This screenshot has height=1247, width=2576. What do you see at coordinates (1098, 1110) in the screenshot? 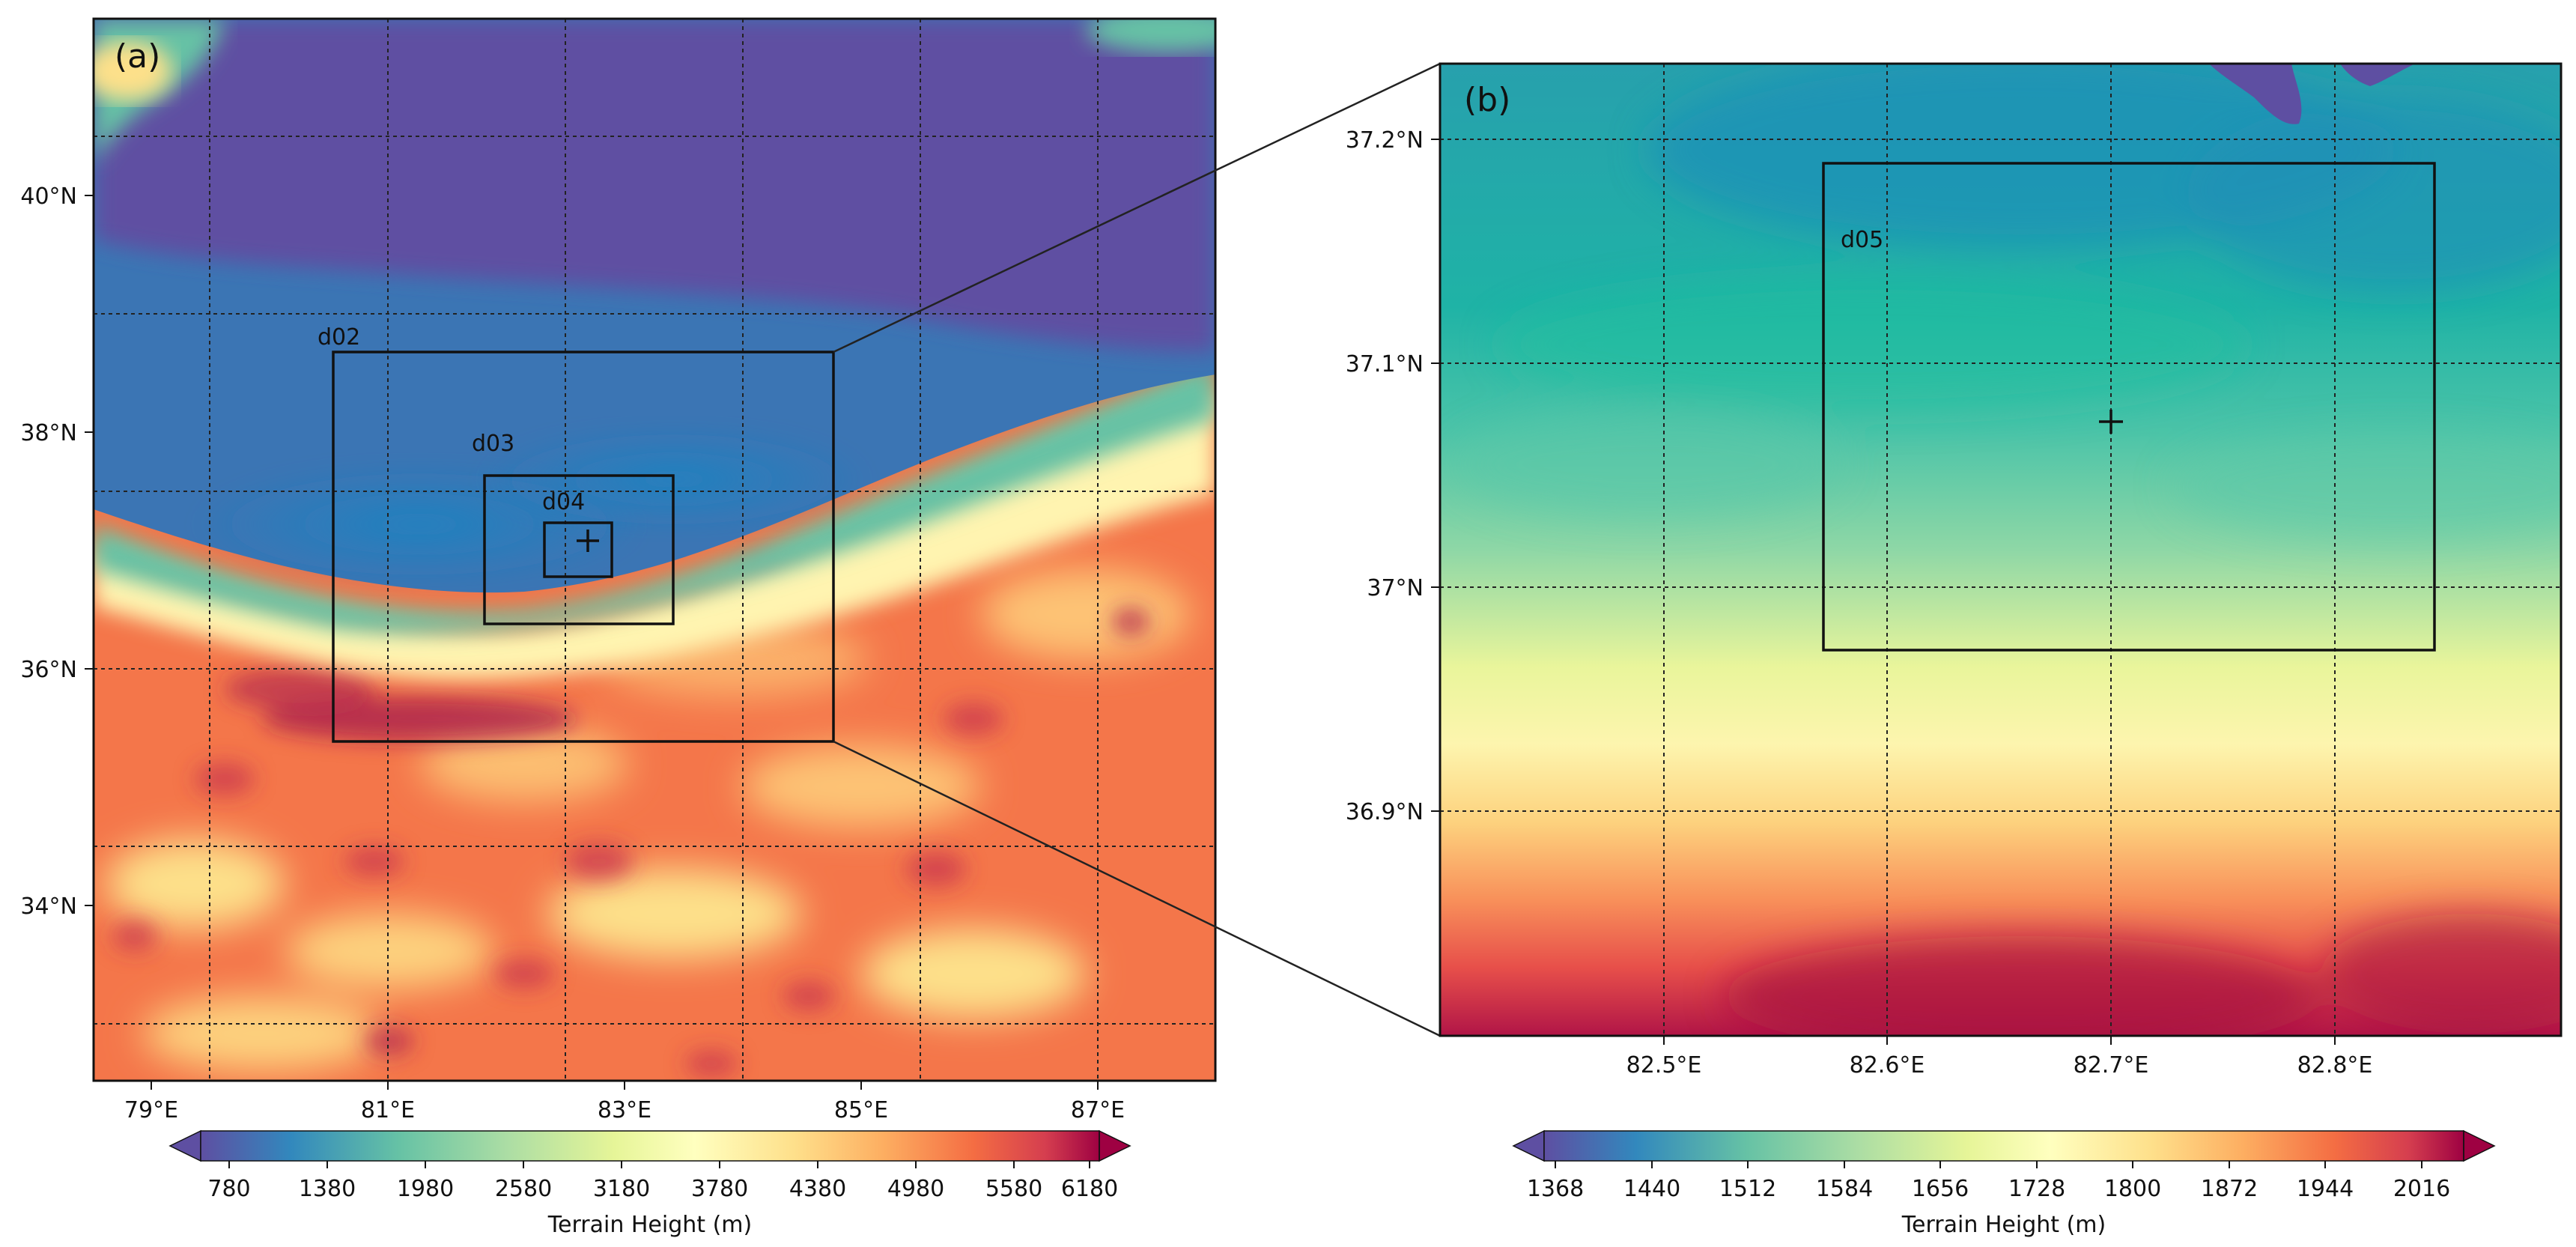
I see `x-tick: 87°E` at bounding box center [1098, 1110].